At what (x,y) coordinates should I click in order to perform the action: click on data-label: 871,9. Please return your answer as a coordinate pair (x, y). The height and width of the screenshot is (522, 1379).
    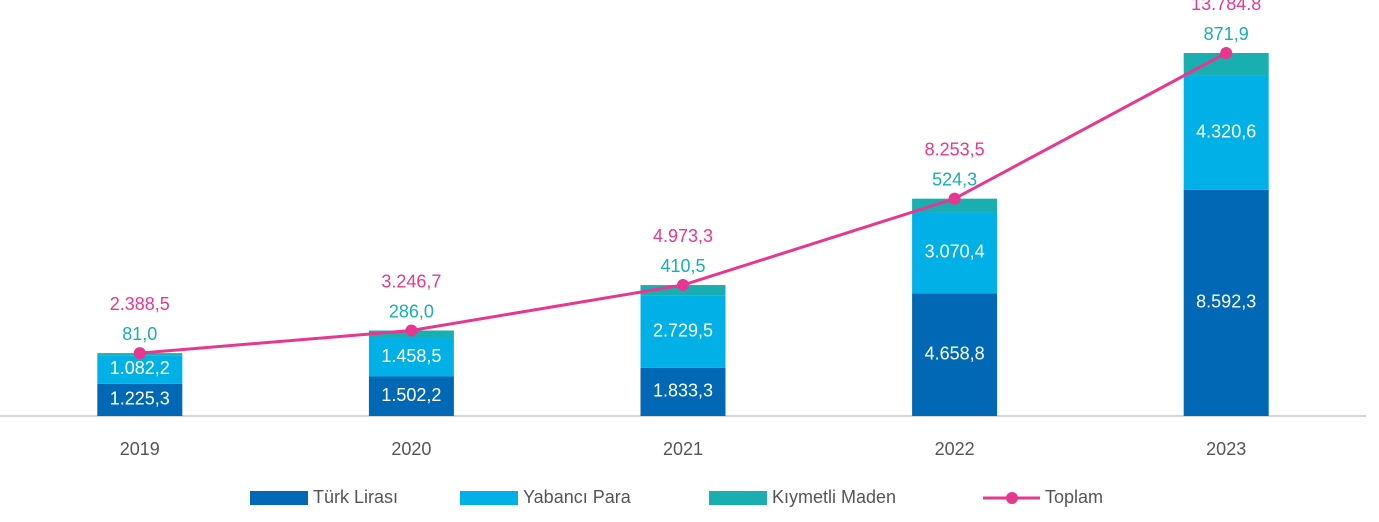
    Looking at the image, I should click on (1226, 34).